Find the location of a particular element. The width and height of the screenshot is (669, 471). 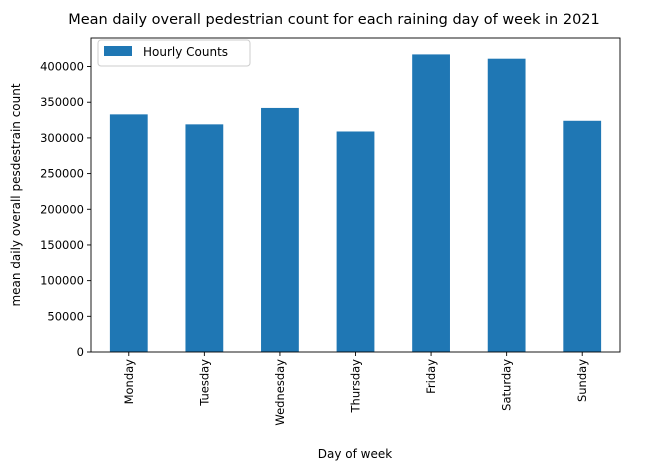

legend-frame is located at coordinates (174, 53).